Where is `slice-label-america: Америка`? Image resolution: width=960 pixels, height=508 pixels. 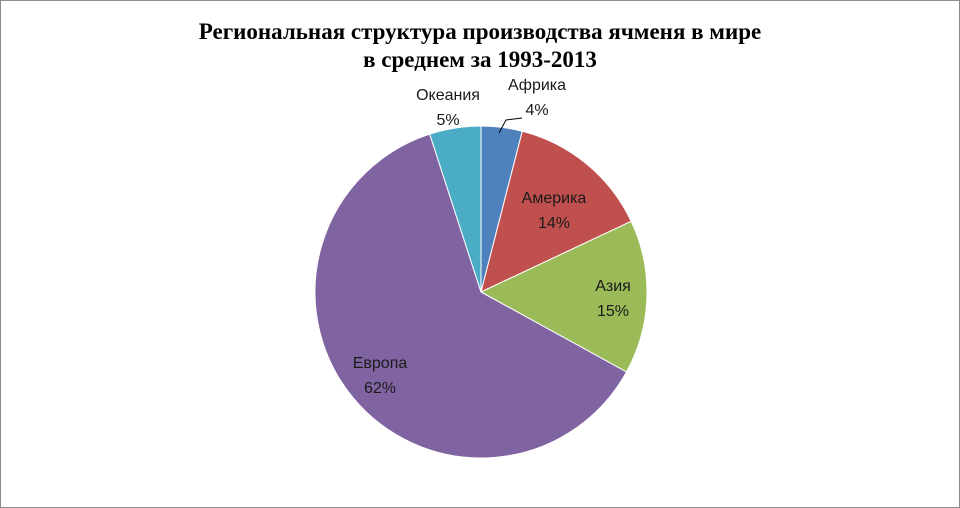 slice-label-america: Америка is located at coordinates (554, 198).